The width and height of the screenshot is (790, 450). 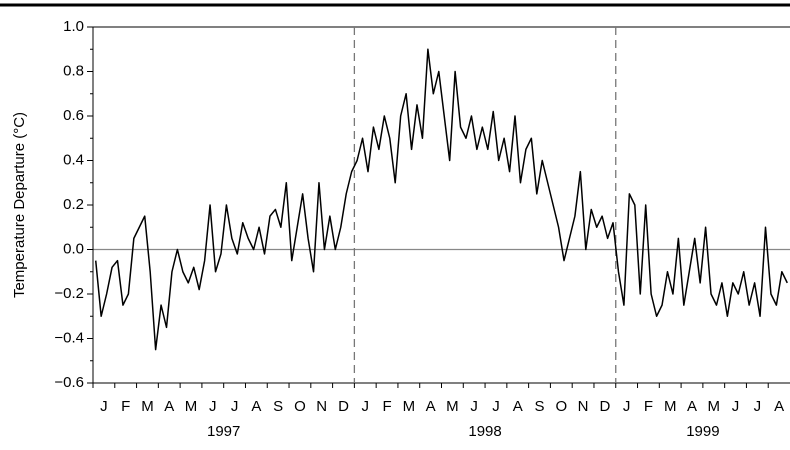 I want to click on y-tick-label: −0.4, so click(x=69, y=337).